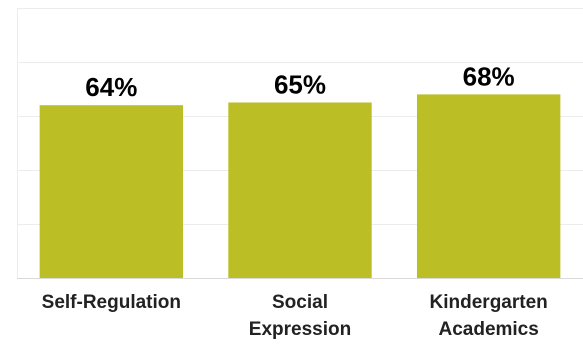 Image resolution: width=583 pixels, height=344 pixels. I want to click on data-label: 65%, so click(300, 85).